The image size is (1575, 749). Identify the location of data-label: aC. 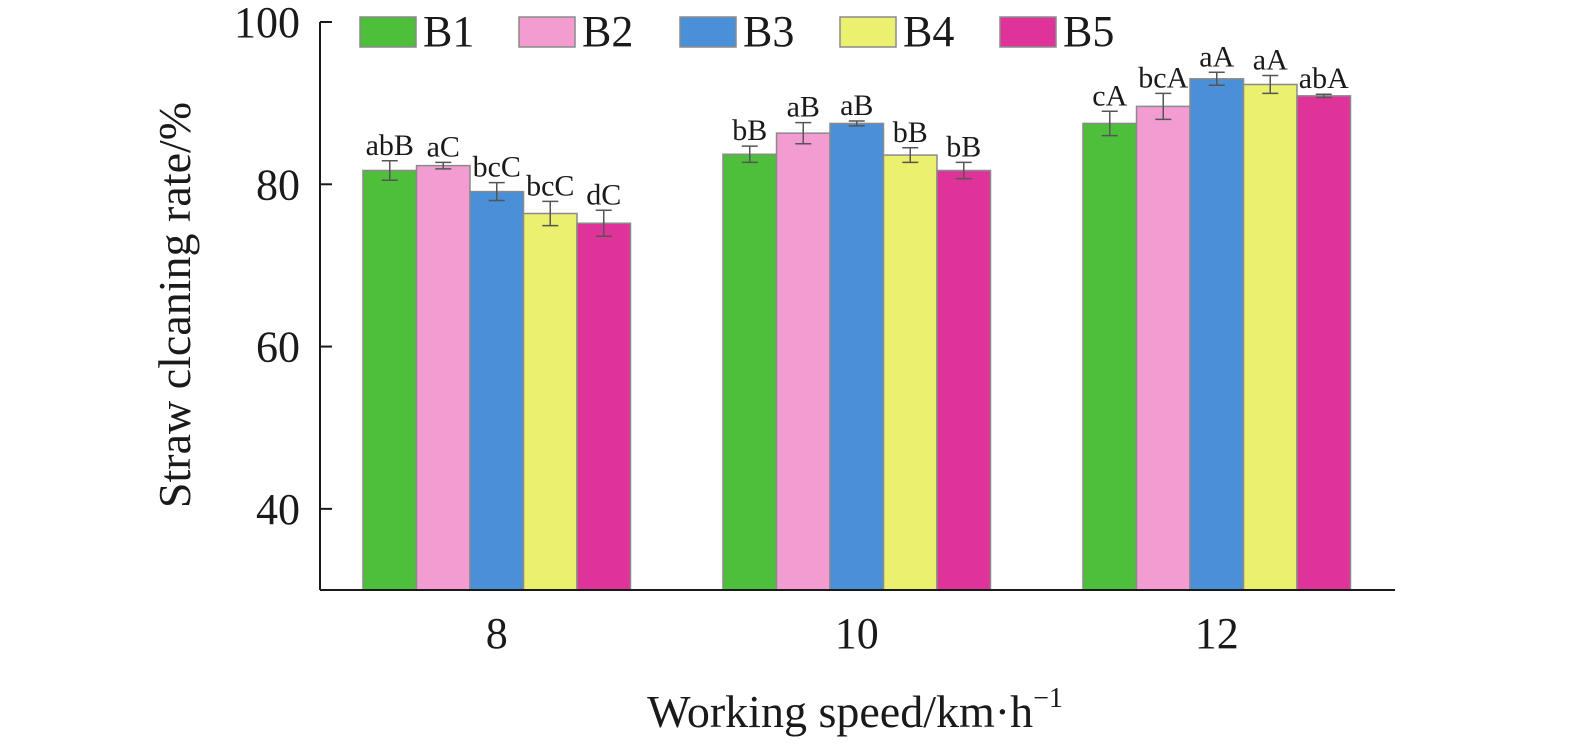
(443, 146).